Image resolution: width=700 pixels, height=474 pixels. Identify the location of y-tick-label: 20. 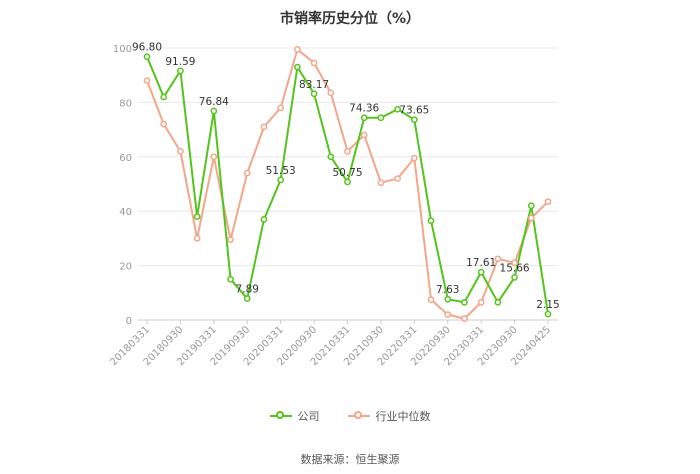
(125, 267).